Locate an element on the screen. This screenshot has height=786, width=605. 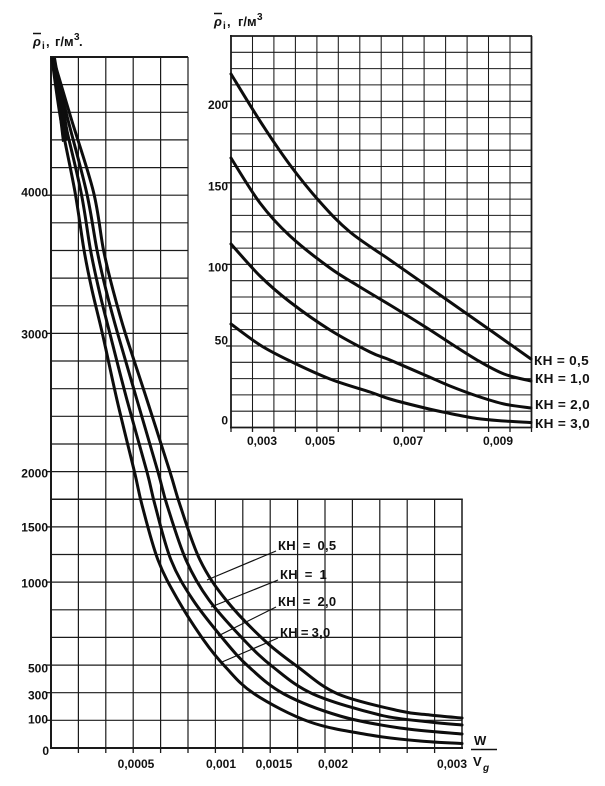
svg-text: 0,005 is located at coordinates (320, 441).